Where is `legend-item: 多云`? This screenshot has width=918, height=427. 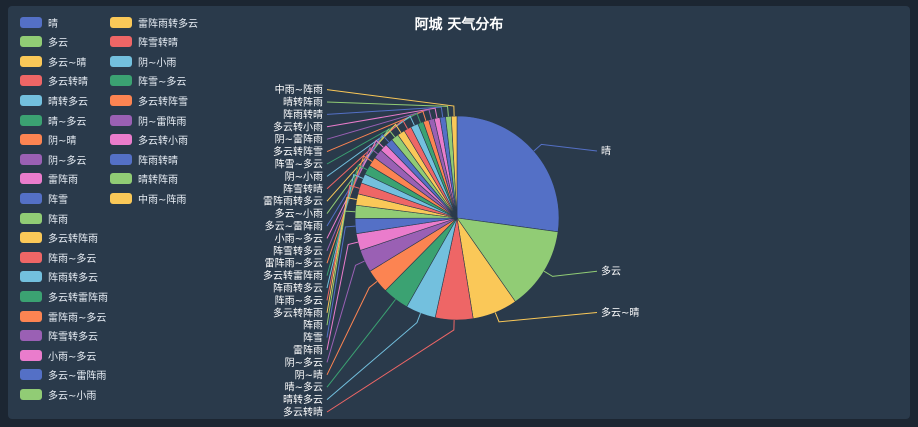 legend-item: 多云 is located at coordinates (44, 42).